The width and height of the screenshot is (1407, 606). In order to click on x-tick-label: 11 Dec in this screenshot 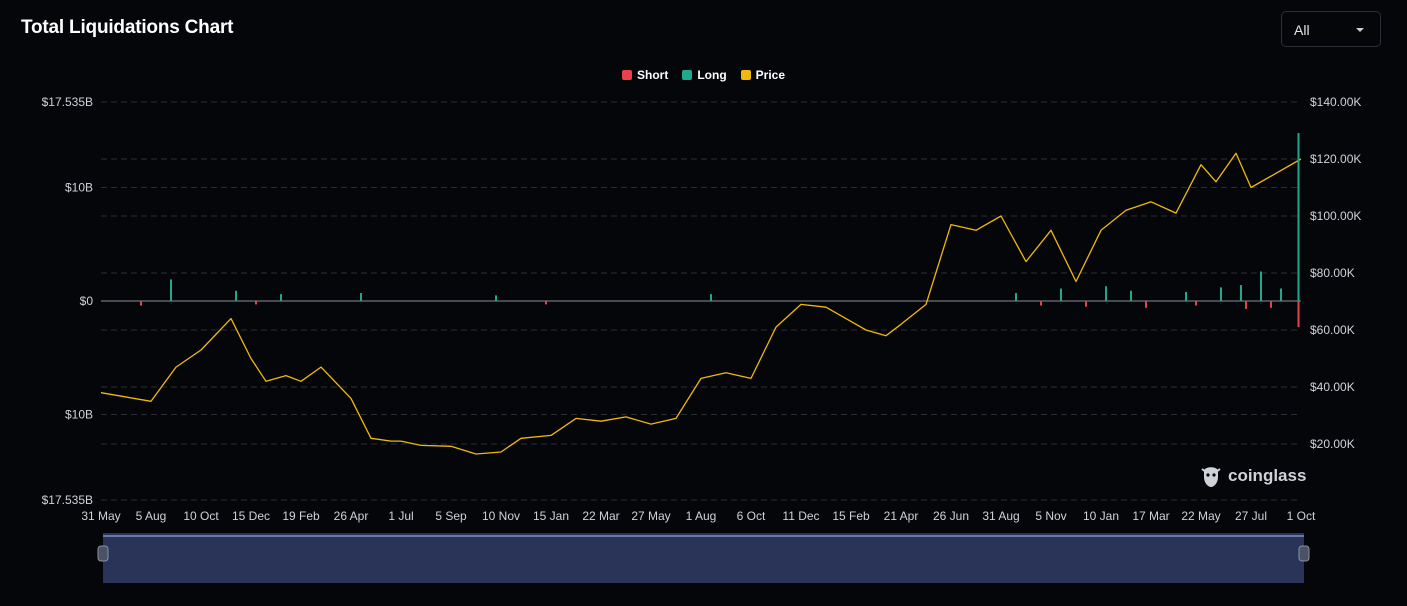, I will do `click(800, 516)`.